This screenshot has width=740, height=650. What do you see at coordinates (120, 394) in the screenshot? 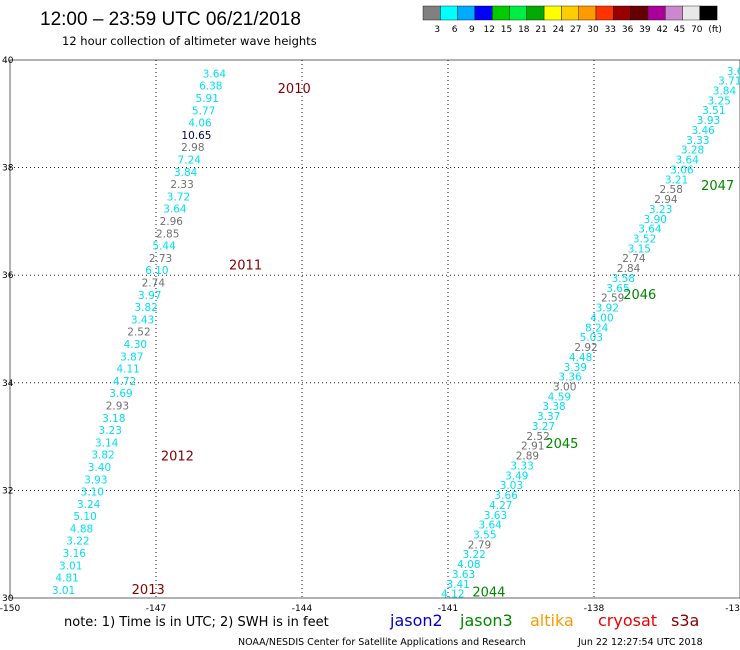
I see `wave-height-label: 3.69` at bounding box center [120, 394].